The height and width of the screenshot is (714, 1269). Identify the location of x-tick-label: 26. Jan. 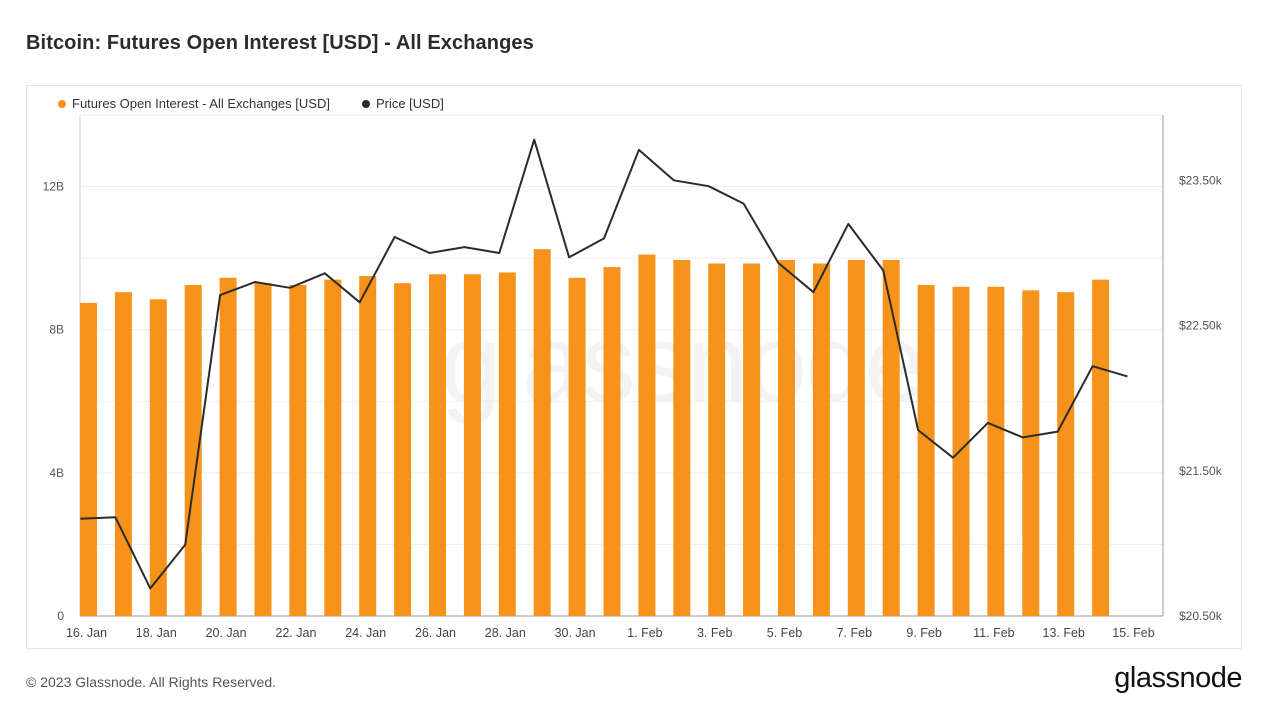
(435, 633).